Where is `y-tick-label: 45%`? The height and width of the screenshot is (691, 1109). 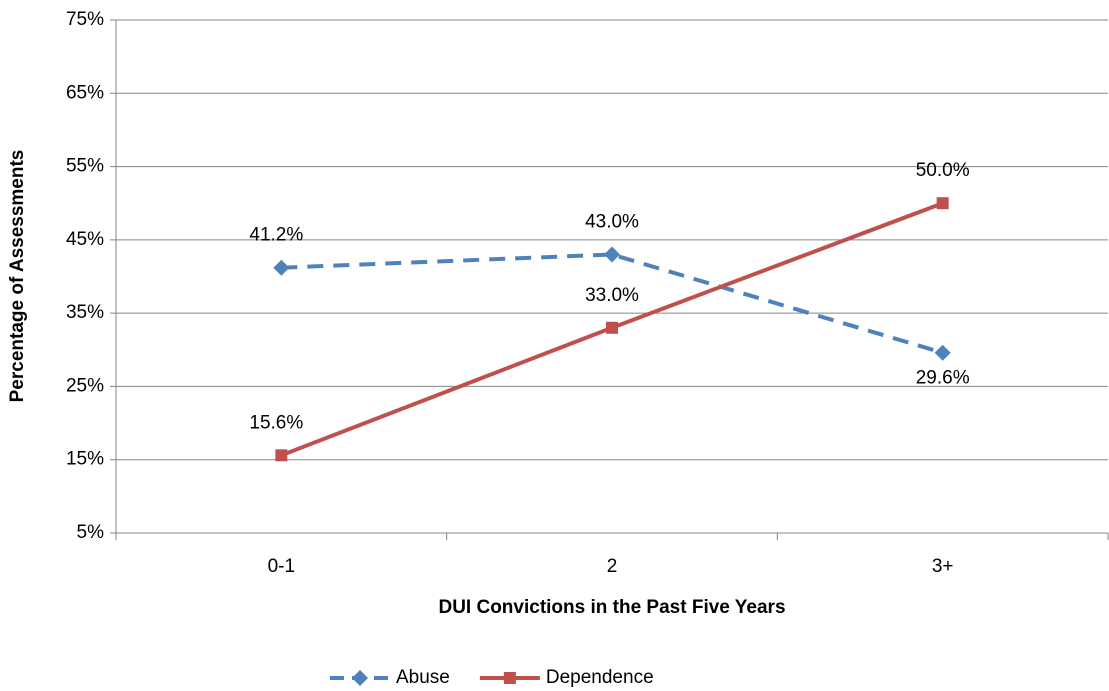
y-tick-label: 45% is located at coordinates (85, 239).